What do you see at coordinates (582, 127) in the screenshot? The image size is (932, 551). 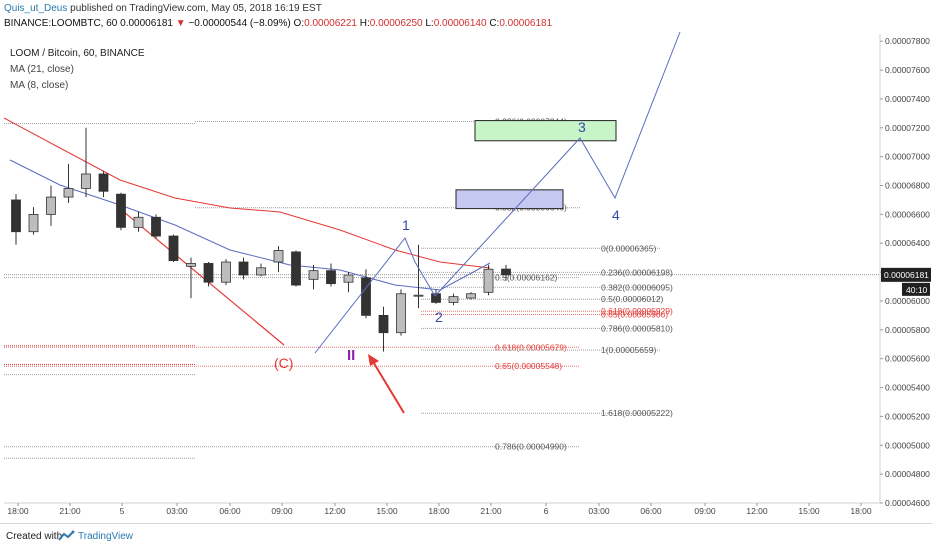 I see `wave-label-3: 3` at bounding box center [582, 127].